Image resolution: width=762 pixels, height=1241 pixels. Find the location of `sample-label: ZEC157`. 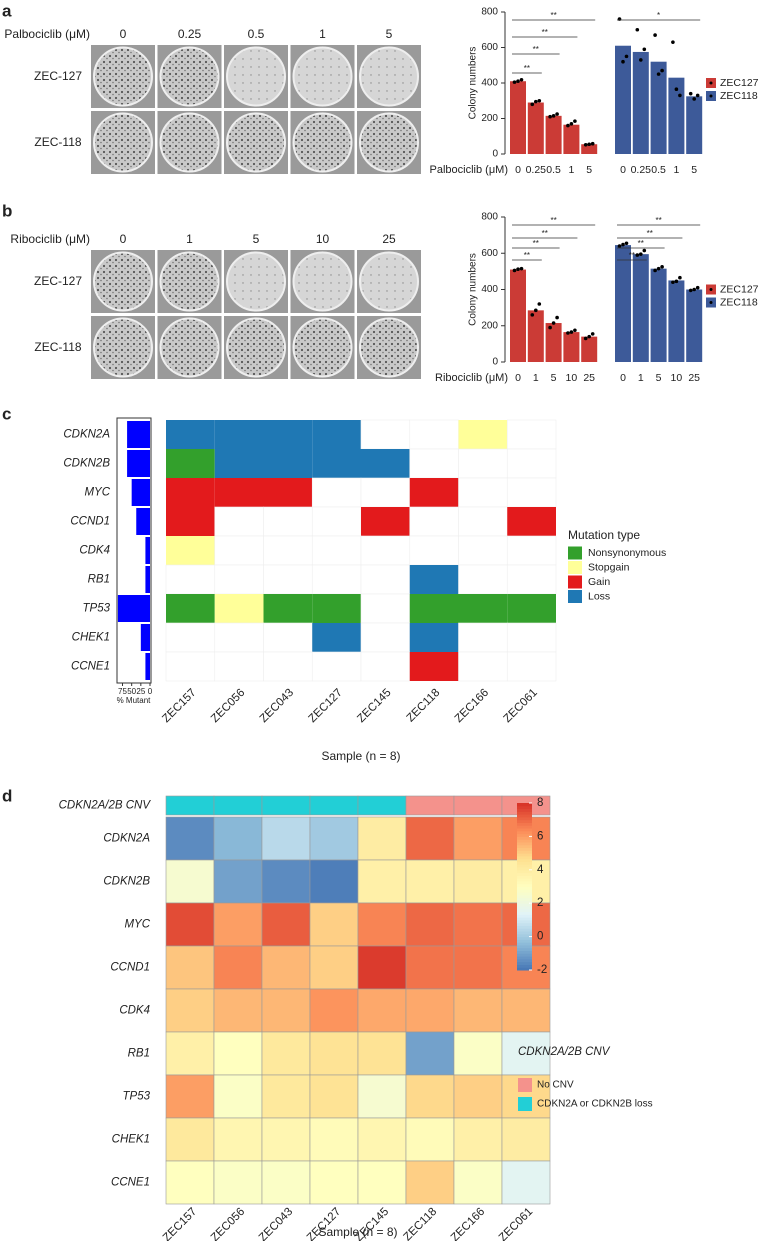

sample-label: ZEC157 is located at coordinates (180, 1223).